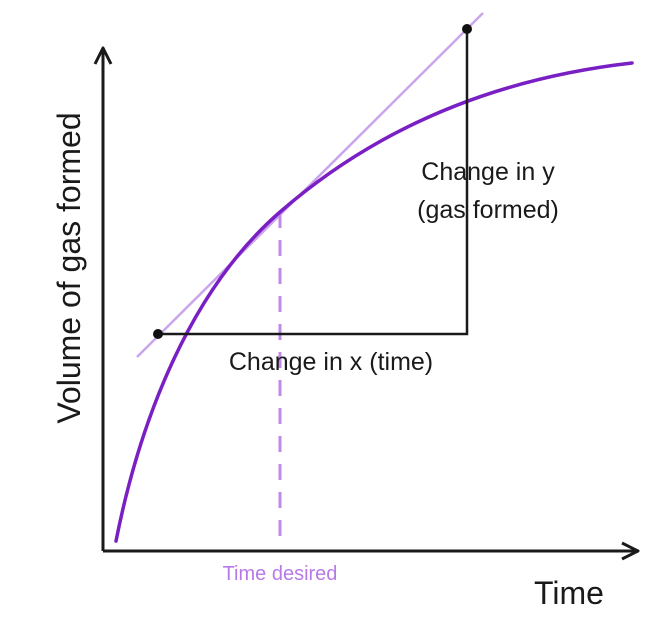 This screenshot has height=618, width=658. What do you see at coordinates (488, 172) in the screenshot?
I see `change-y-label-line1: Change in y` at bounding box center [488, 172].